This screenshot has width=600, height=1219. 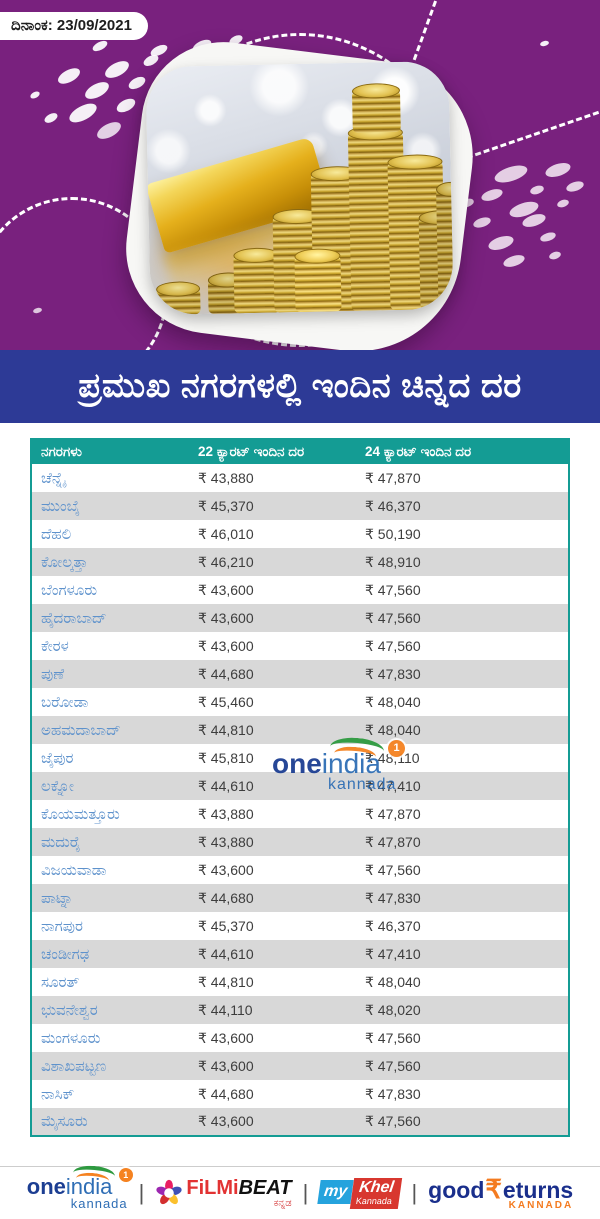 What do you see at coordinates (456, 1189) in the screenshot?
I see `logo-text-good: good` at bounding box center [456, 1189].